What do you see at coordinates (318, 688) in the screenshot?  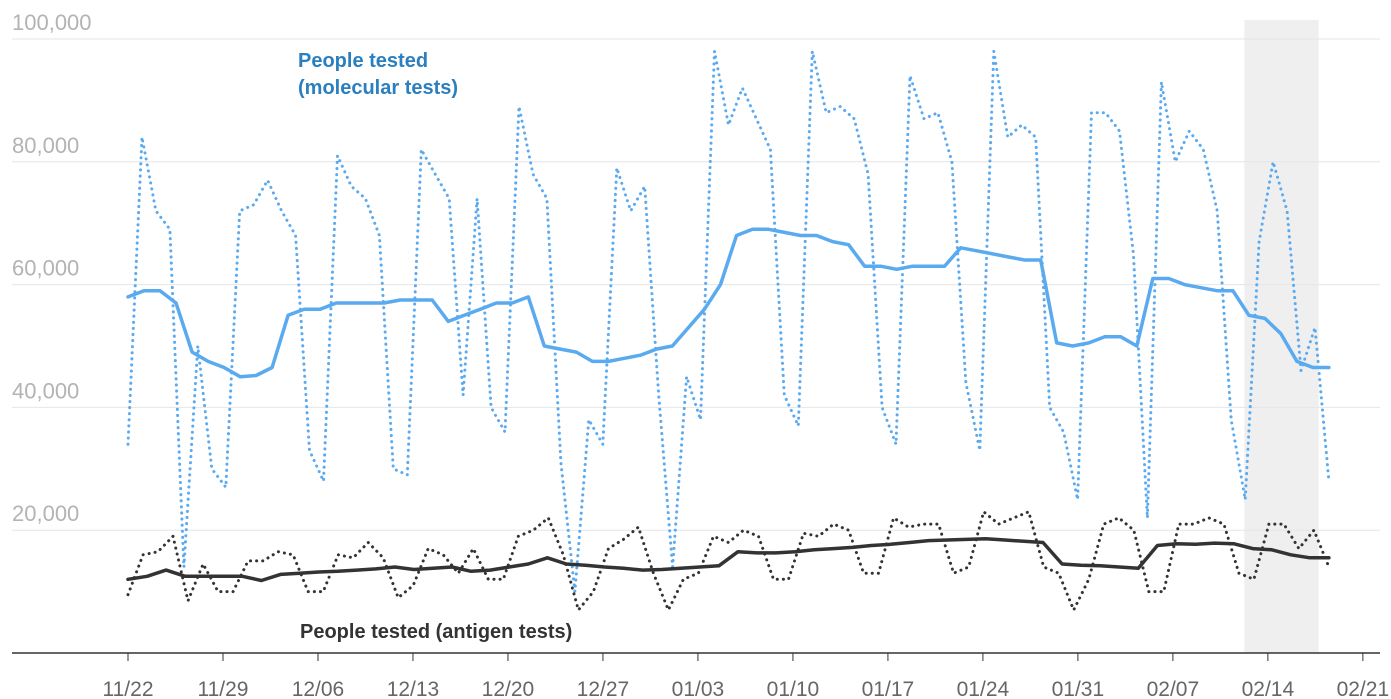 I see `x-tick-label: 12/06` at bounding box center [318, 688].